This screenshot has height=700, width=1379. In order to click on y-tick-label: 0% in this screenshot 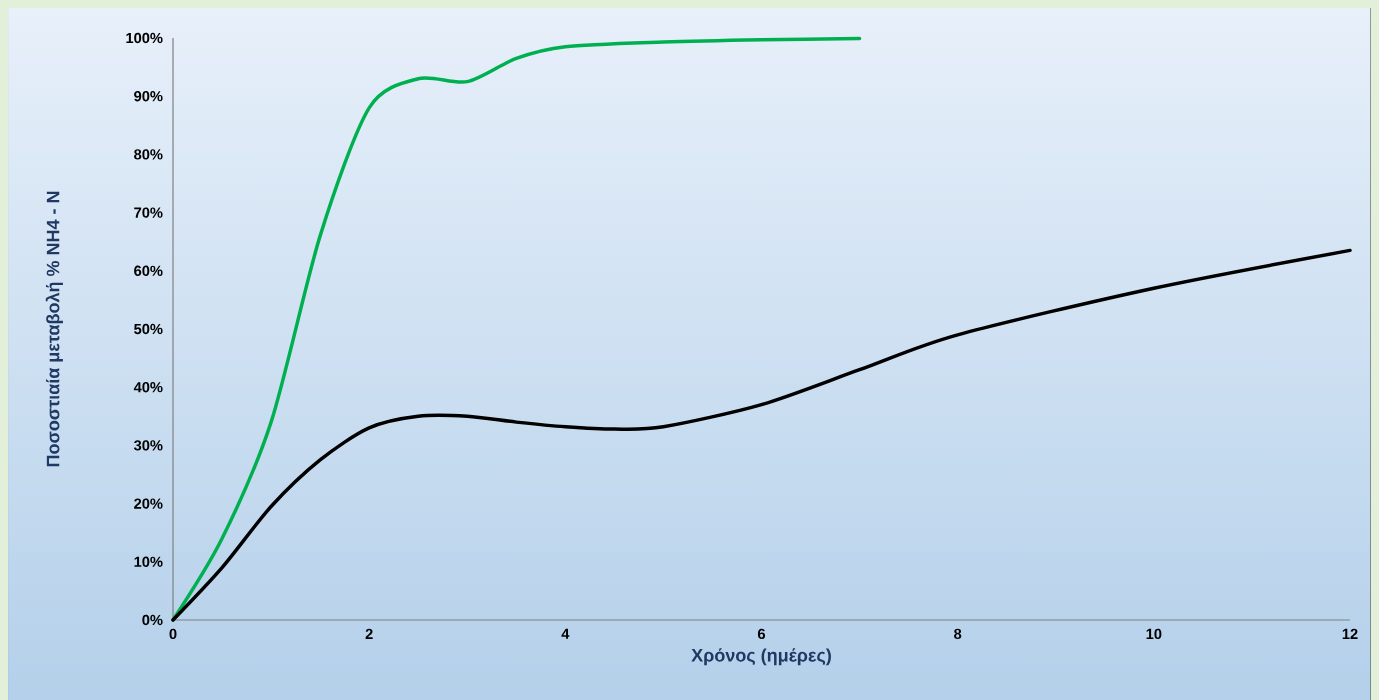, I will do `click(152, 620)`.